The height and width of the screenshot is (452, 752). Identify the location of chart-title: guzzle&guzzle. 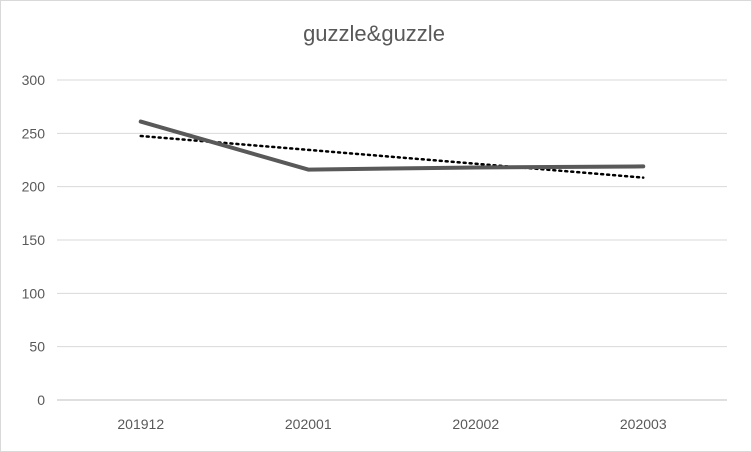
(374, 33).